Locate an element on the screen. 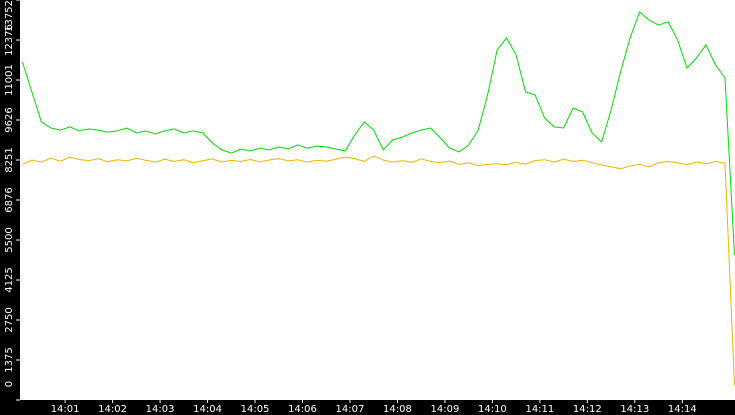 This screenshot has width=735, height=415. x-tick-label: 14:12 is located at coordinates (587, 409).